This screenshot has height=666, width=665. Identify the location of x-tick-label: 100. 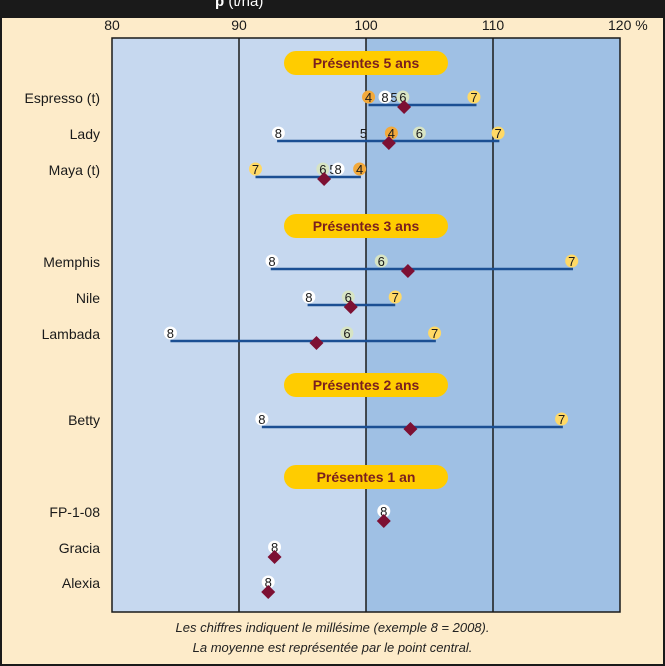
(366, 25).